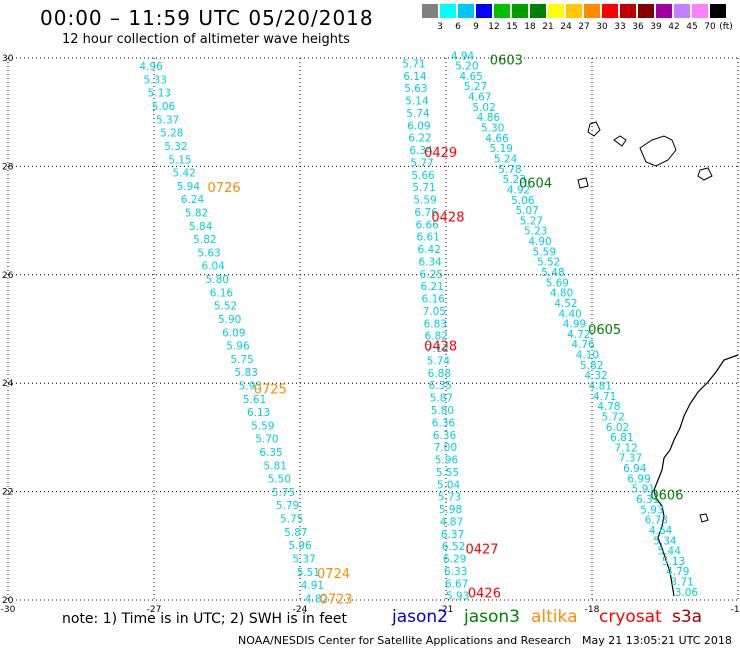 This screenshot has height=650, width=740. What do you see at coordinates (620, 141) in the screenshot?
I see `canary-island-gomera` at bounding box center [620, 141].